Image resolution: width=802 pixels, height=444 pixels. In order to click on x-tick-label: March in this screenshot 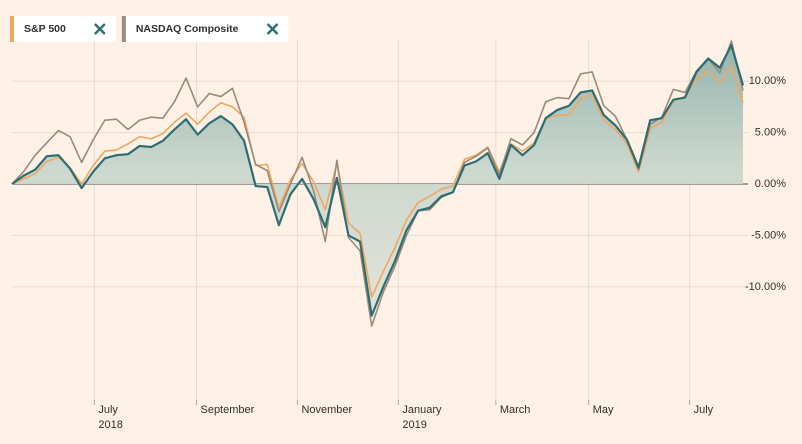, I will do `click(515, 410)`.